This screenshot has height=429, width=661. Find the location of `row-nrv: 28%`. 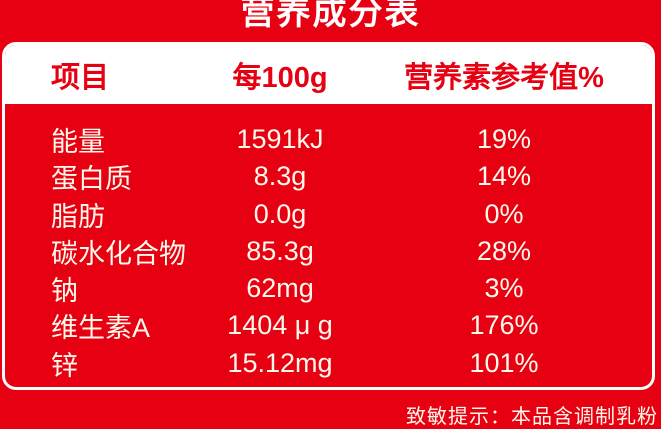

row-nrv: 28% is located at coordinates (504, 250).